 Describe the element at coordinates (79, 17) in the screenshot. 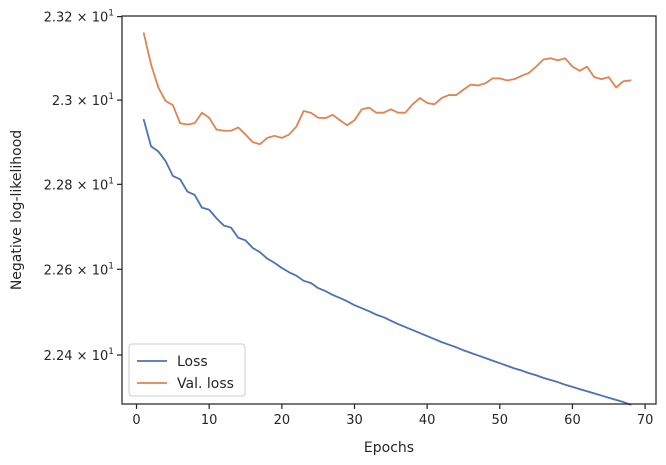

I see `y-tick-label: 2.32 × 10¹` at that location.